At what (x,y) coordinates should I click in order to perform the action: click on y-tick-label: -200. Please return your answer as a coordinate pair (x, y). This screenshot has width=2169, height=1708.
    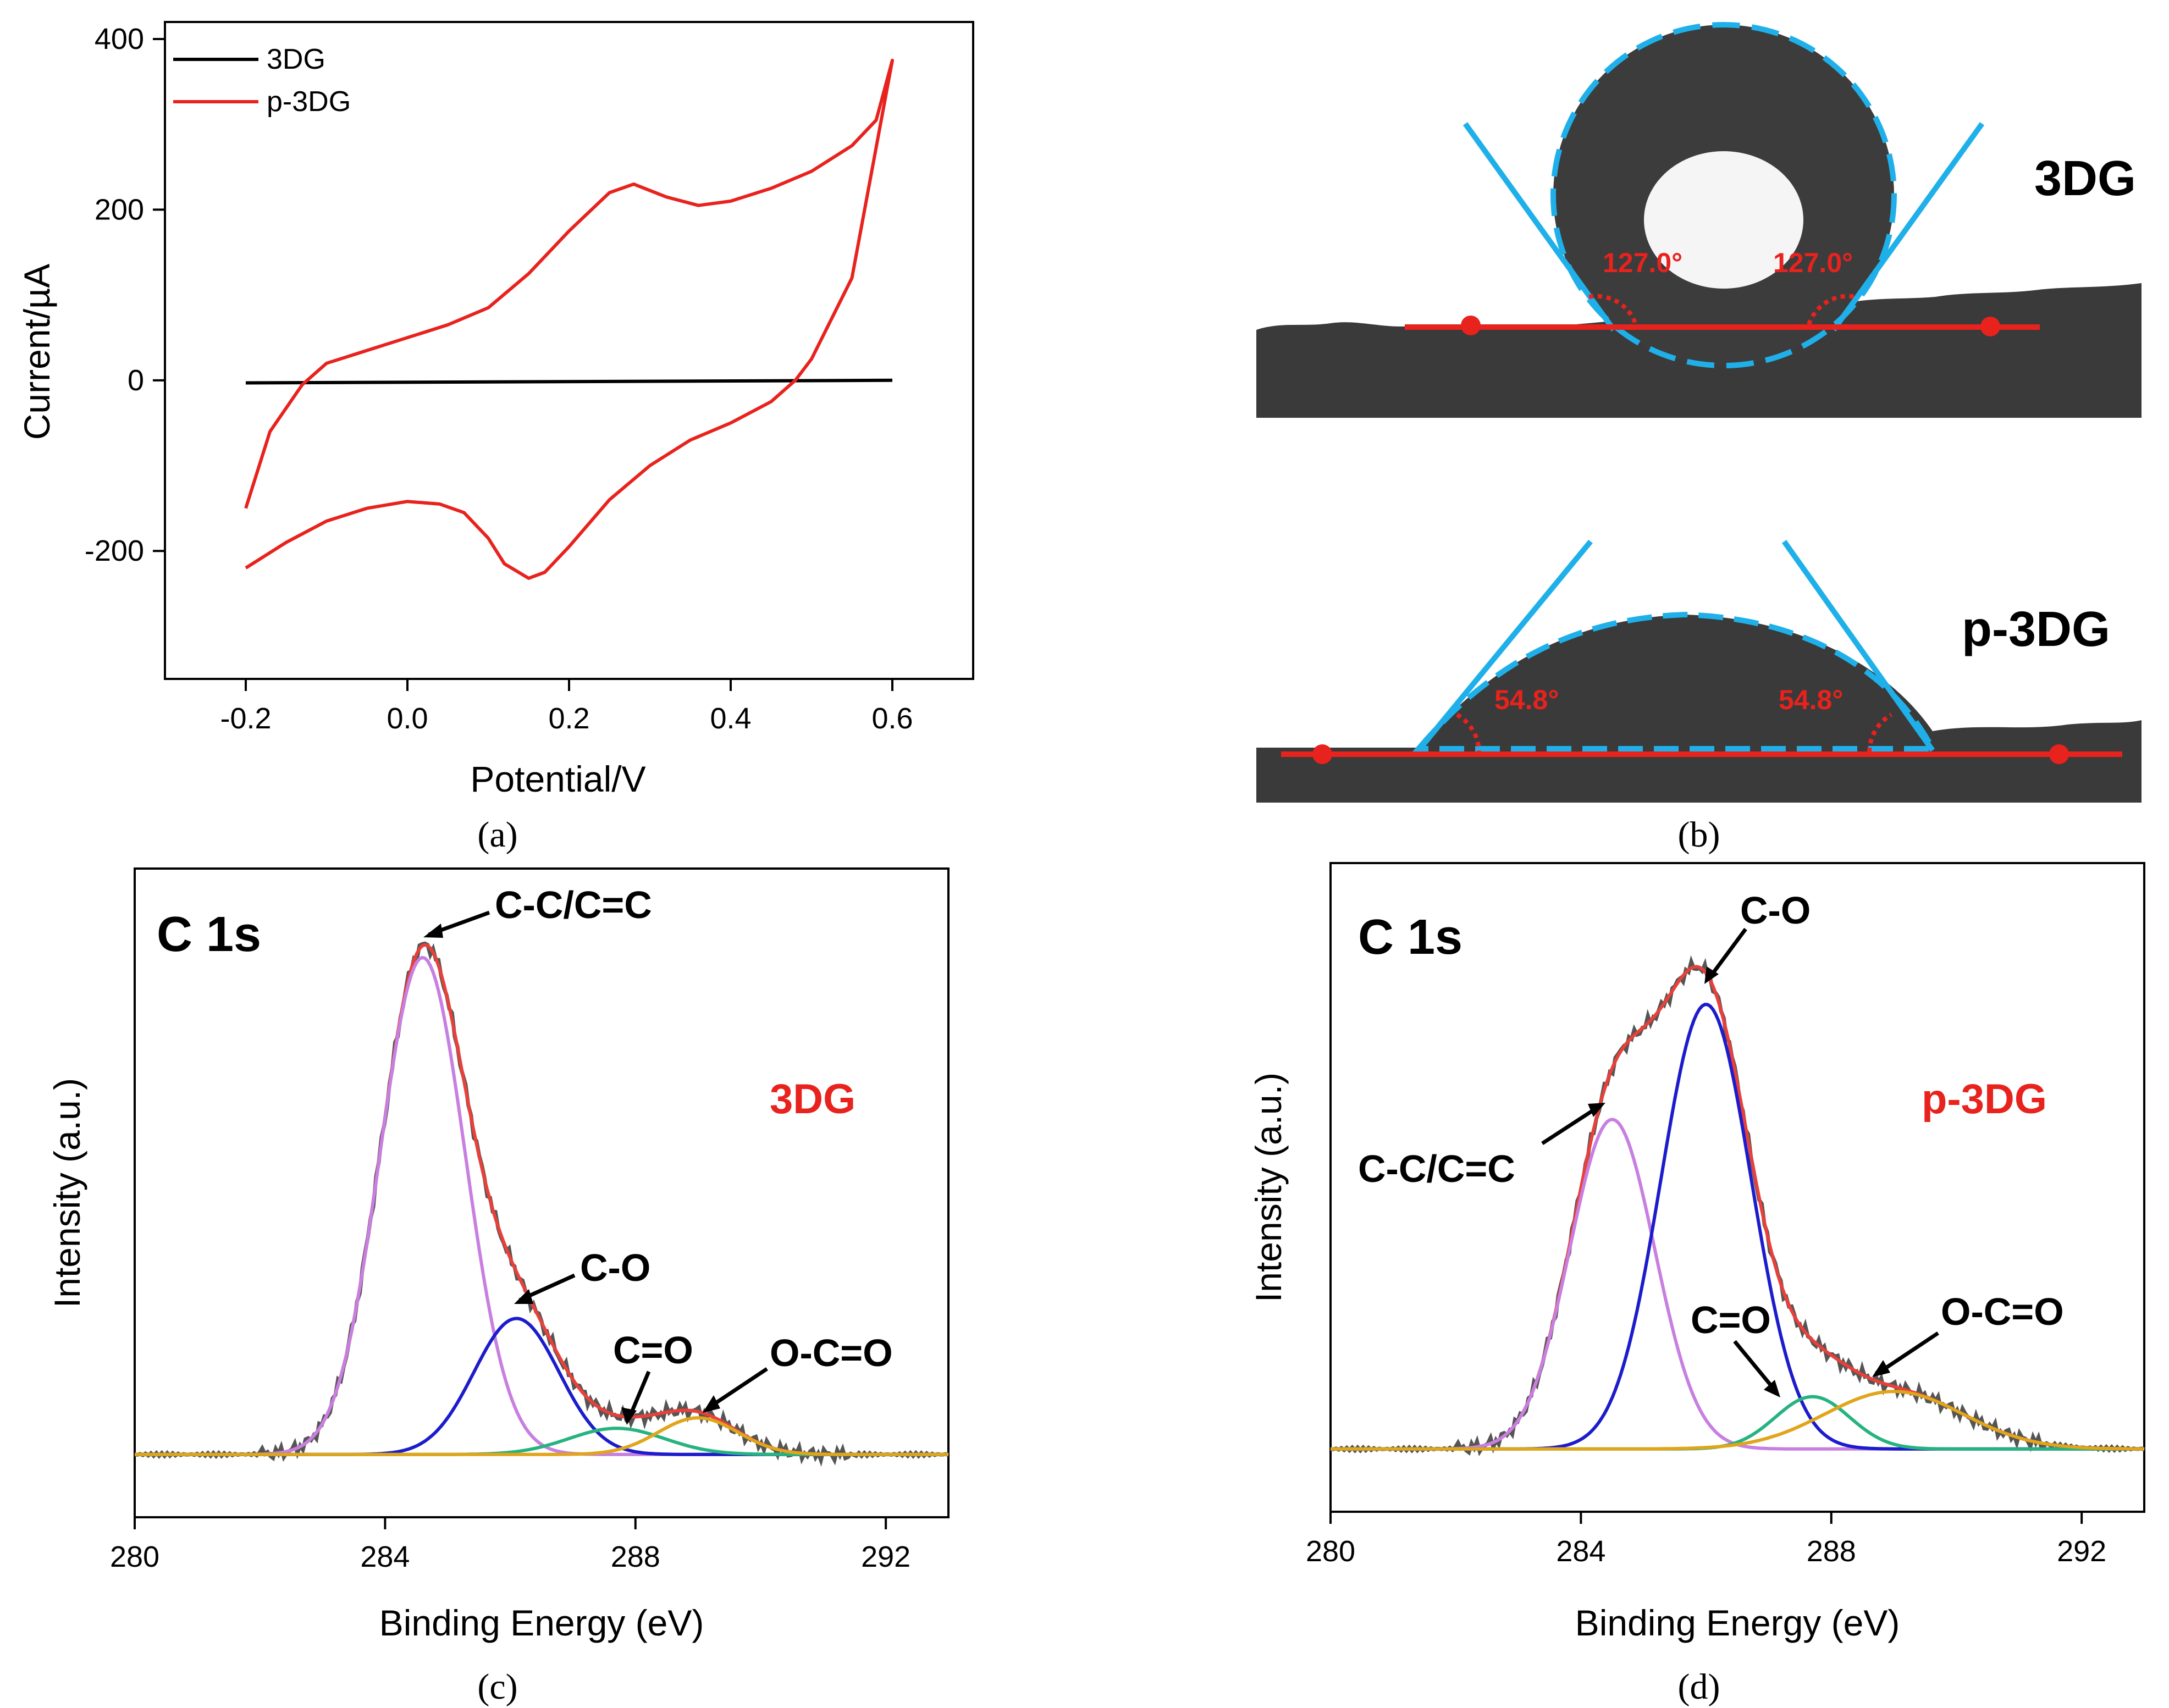
    Looking at the image, I should click on (114, 550).